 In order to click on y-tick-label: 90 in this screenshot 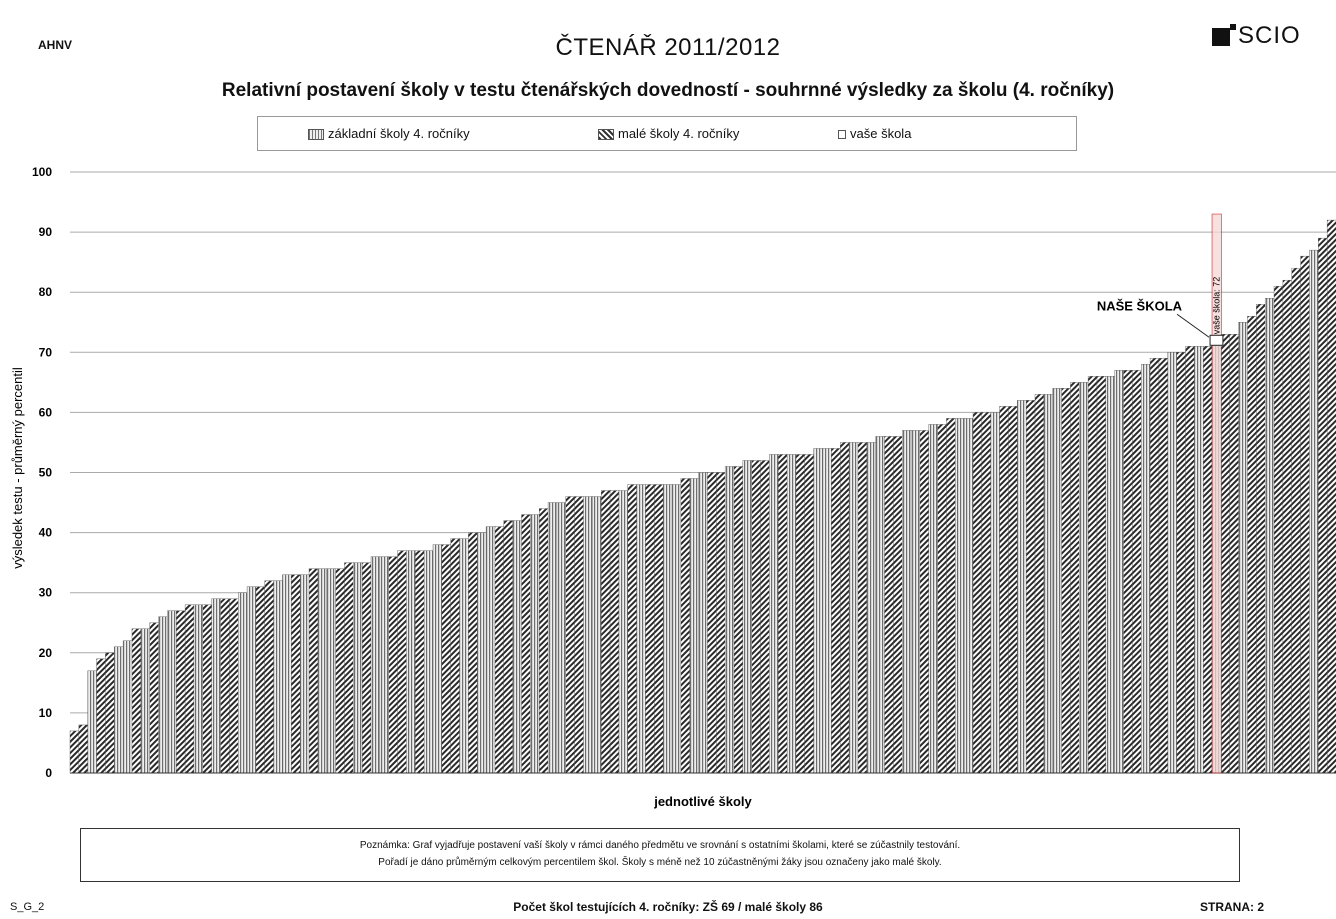, I will do `click(46, 232)`.